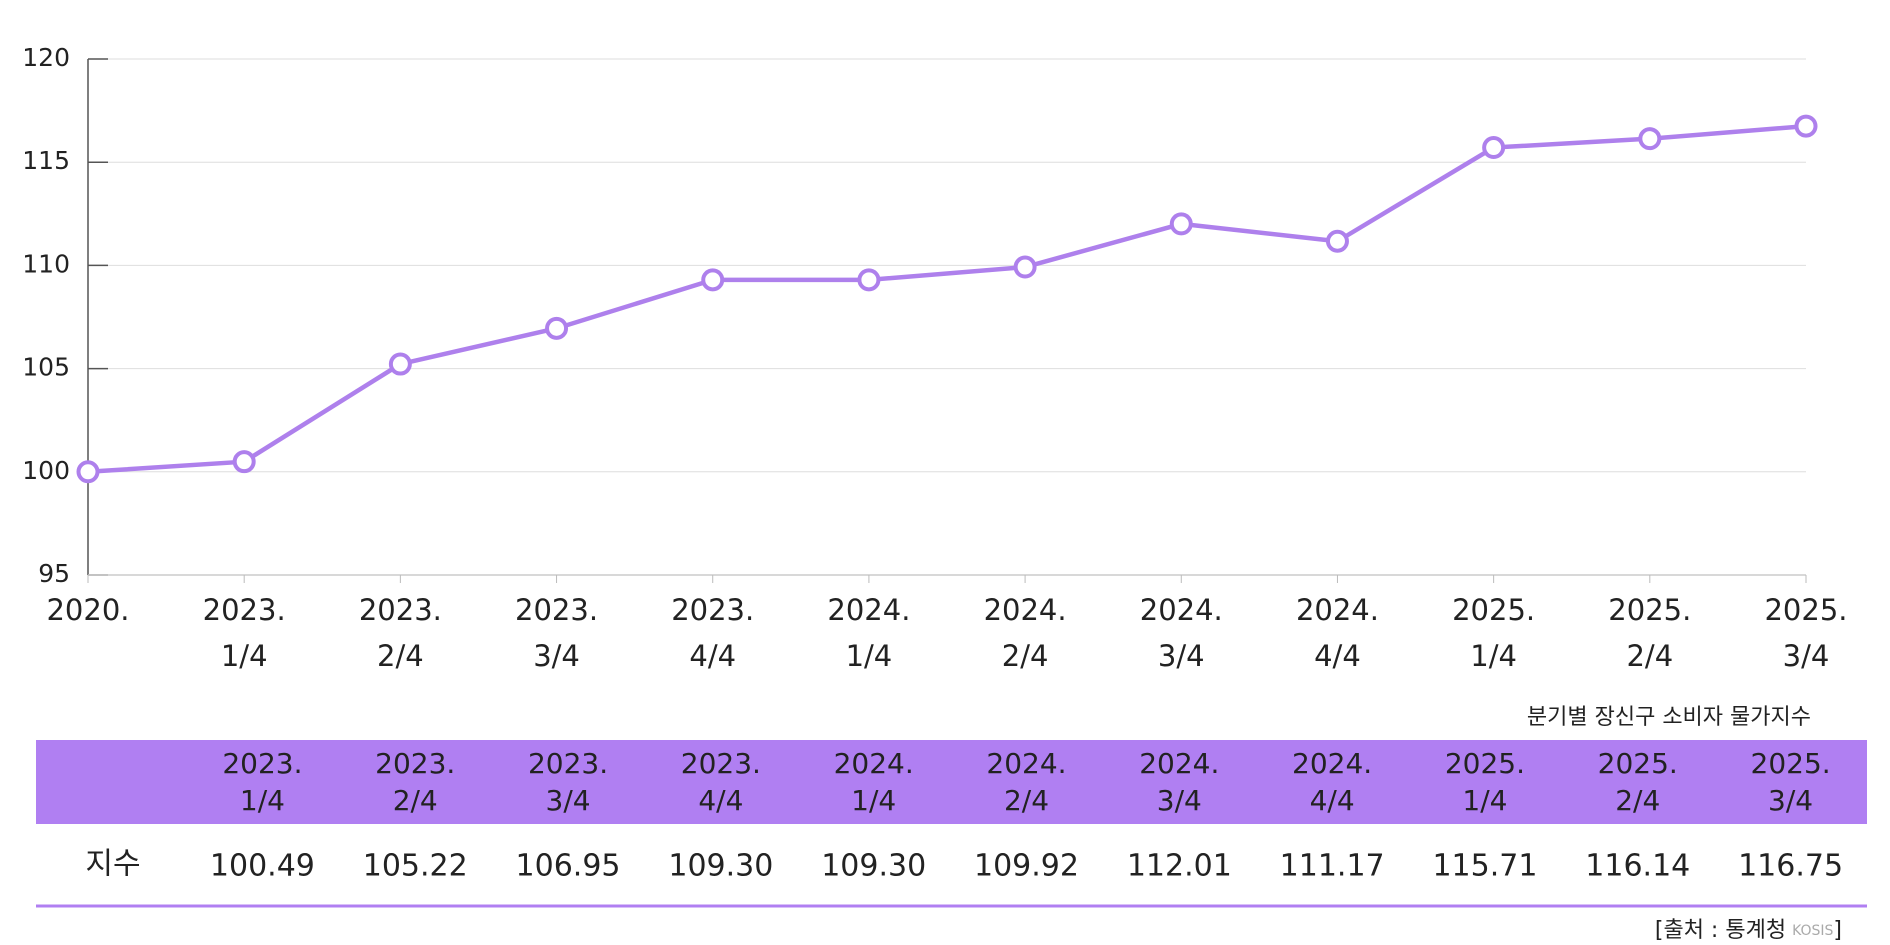  What do you see at coordinates (46, 57) in the screenshot?
I see `y-tick-label: 120` at bounding box center [46, 57].